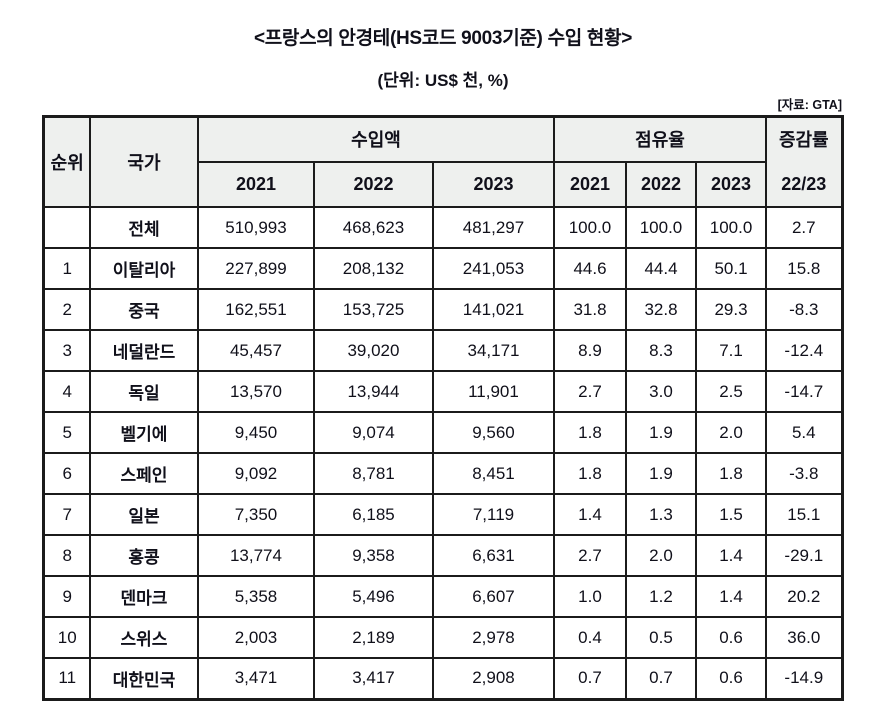 This screenshot has height=708, width=886. I want to click on col-header-share: 점유율, so click(660, 139).